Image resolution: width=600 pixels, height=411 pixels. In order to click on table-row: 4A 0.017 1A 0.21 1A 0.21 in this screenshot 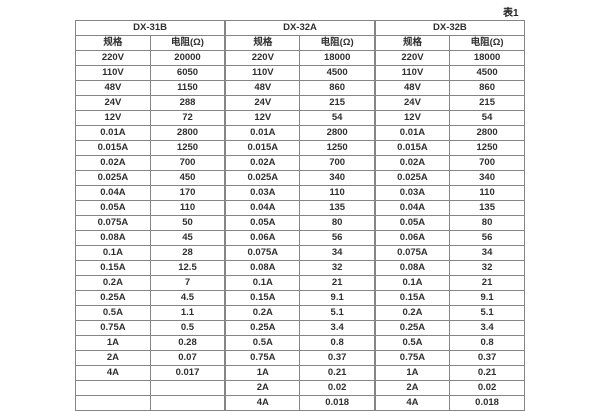, I will do `click(300, 373)`.